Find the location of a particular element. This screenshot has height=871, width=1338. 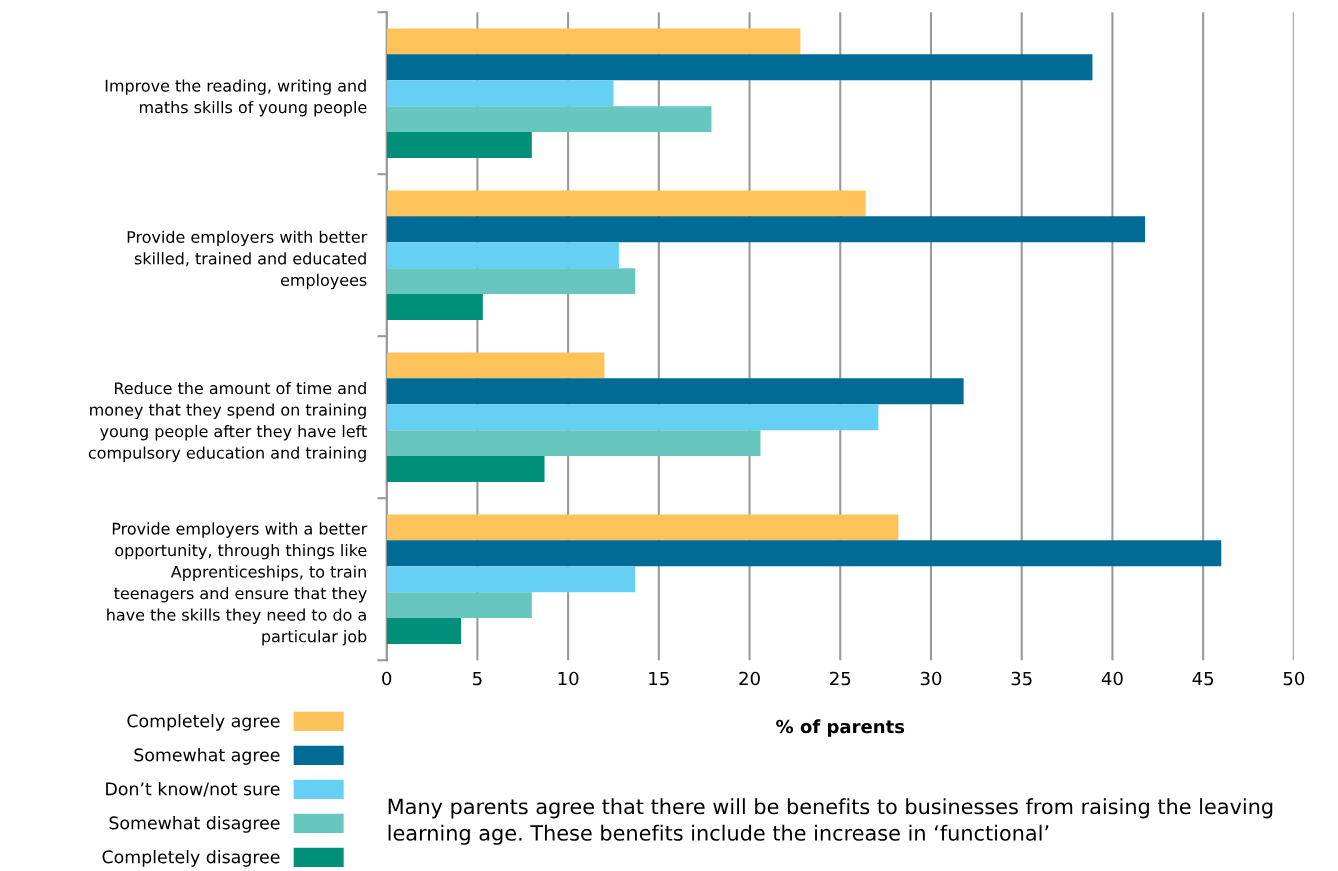

x-tick-label: 45 is located at coordinates (1203, 678).